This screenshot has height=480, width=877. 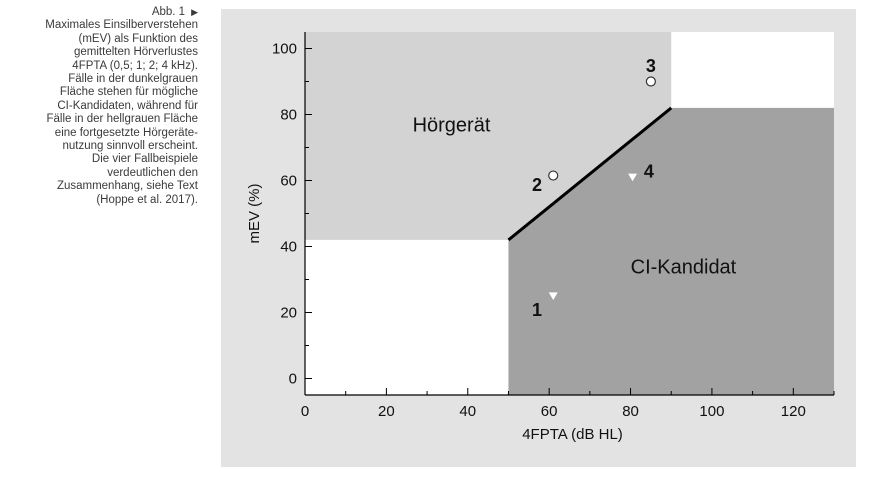 I want to click on caption-line: (mEV) als Funktion des, so click(x=138, y=38).